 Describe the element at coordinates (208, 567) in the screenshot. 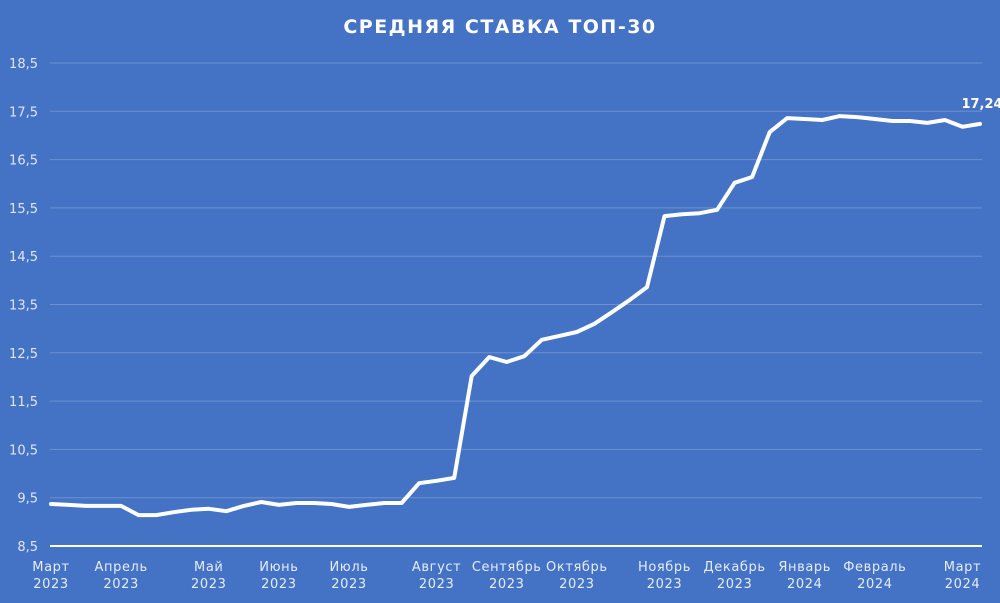

I see `x-tick-month: Май` at that location.